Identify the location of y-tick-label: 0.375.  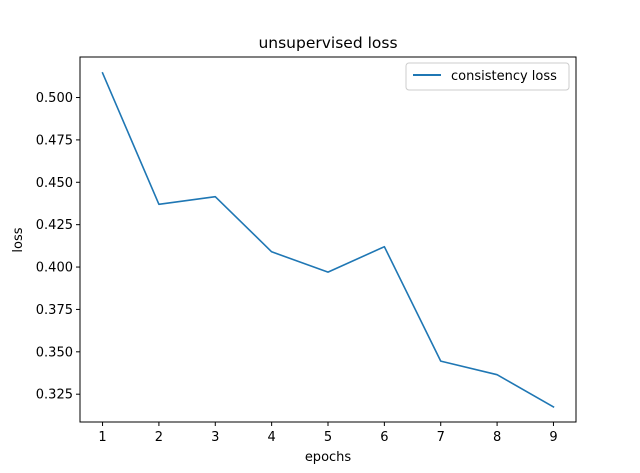
(54, 310).